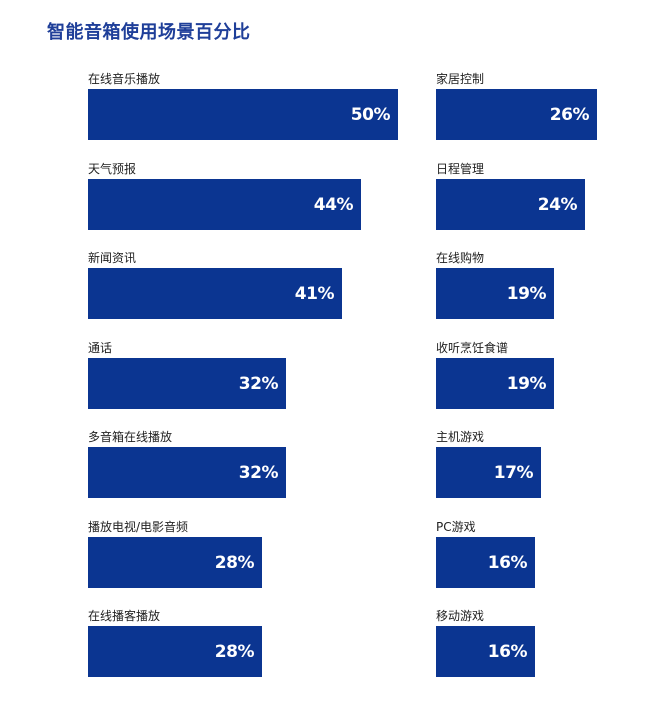 The height and width of the screenshot is (702, 667). What do you see at coordinates (112, 169) in the screenshot?
I see `category-label: 天气预报` at bounding box center [112, 169].